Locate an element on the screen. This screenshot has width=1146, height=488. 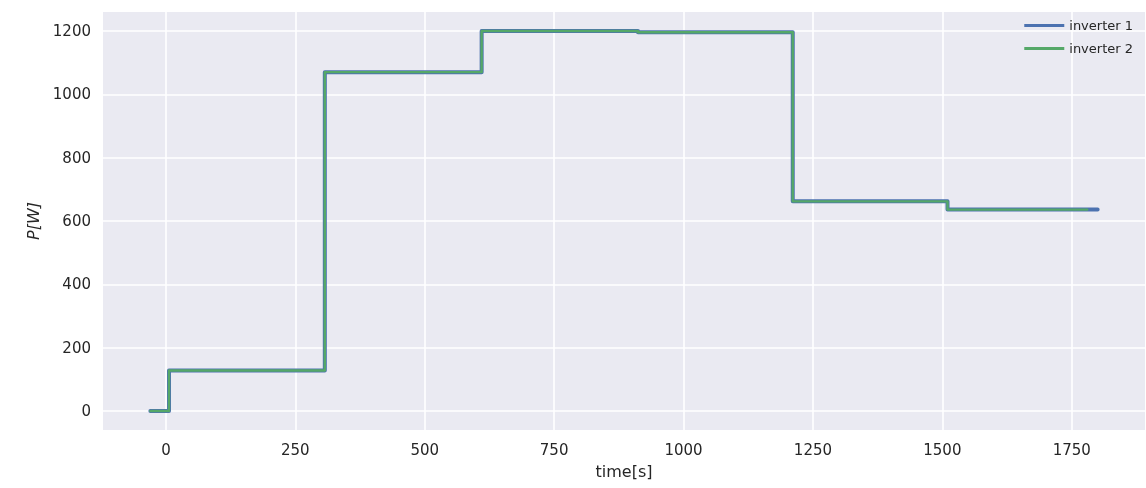
x-tick-label: 750 is located at coordinates (554, 449).